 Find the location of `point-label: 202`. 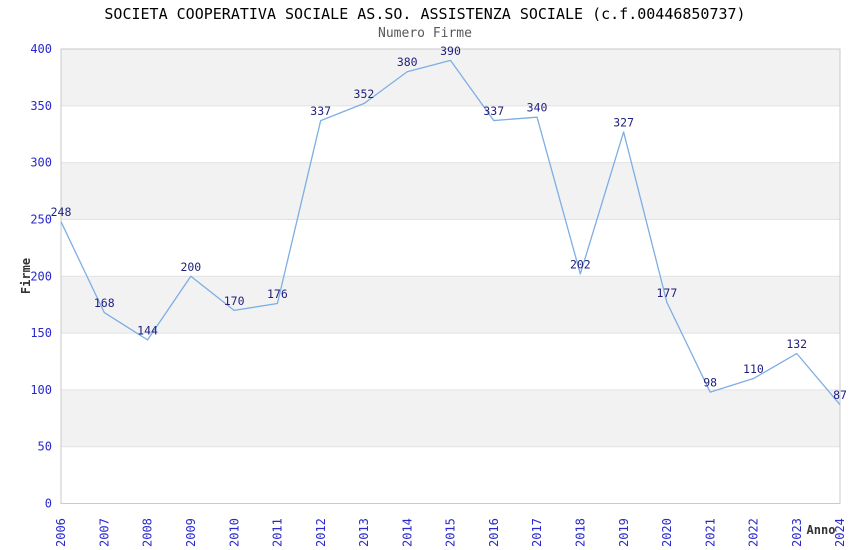

point-label: 202 is located at coordinates (580, 264).